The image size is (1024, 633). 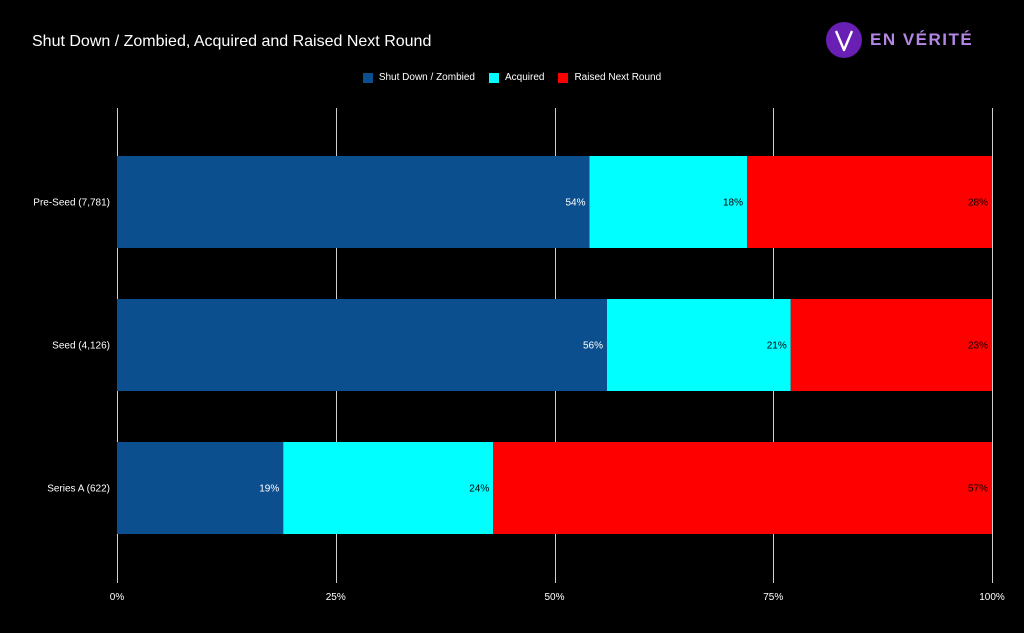 I want to click on data-label: 24%, so click(x=479, y=489).